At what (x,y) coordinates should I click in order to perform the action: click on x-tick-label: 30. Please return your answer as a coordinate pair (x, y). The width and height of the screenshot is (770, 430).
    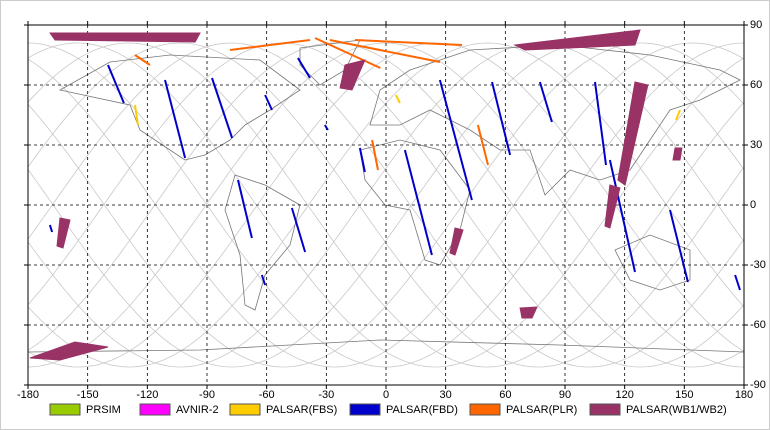
    Looking at the image, I should click on (446, 395).